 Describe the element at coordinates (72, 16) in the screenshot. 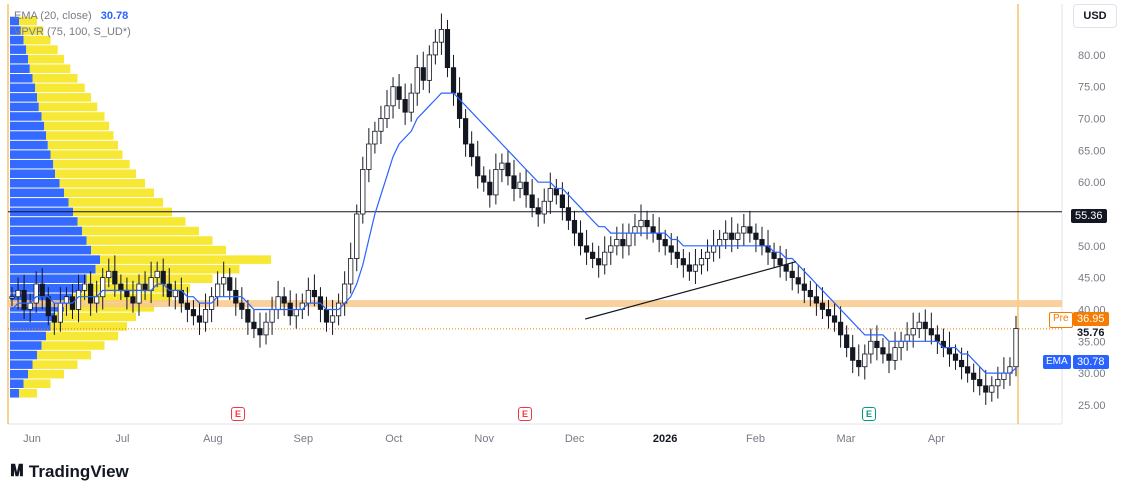

I see `ema-legend-row: EMA (20, close) 30.78` at that location.